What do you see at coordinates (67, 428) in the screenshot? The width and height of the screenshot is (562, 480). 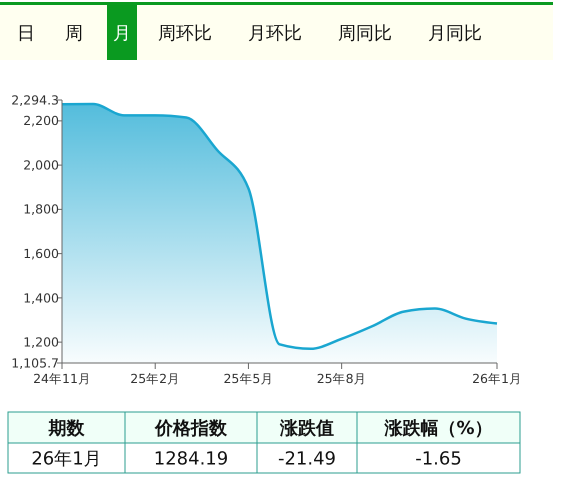 I see `text: 期数` at bounding box center [67, 428].